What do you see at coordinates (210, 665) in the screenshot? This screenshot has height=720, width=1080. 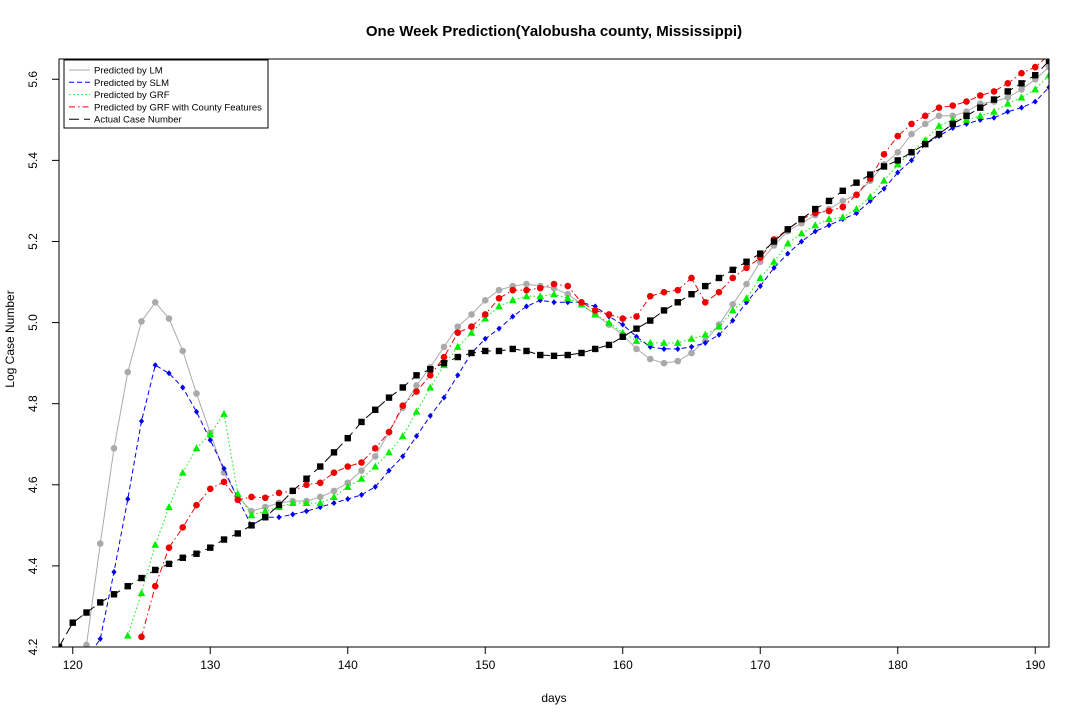 I see `x-tick-label: 130` at bounding box center [210, 665].